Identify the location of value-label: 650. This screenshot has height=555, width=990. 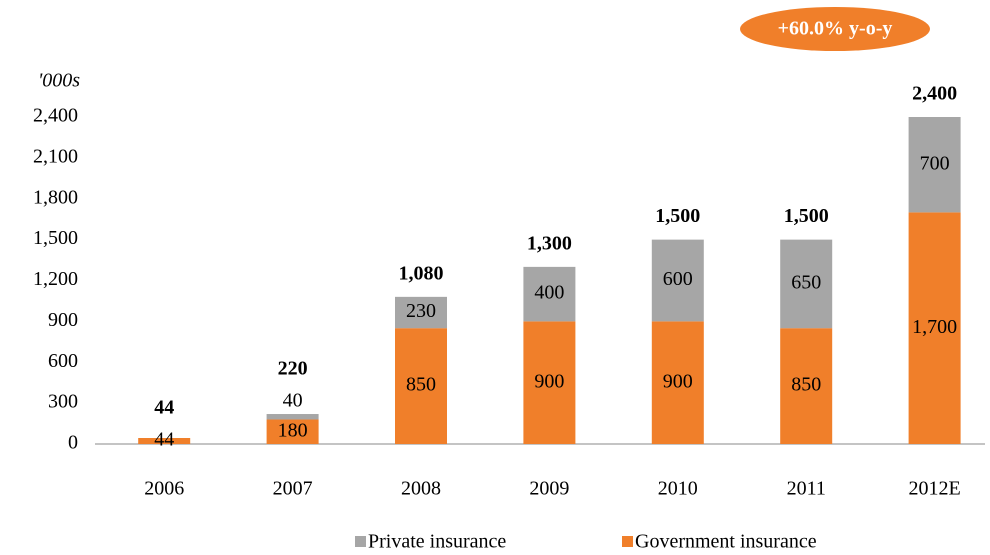
(806, 283).